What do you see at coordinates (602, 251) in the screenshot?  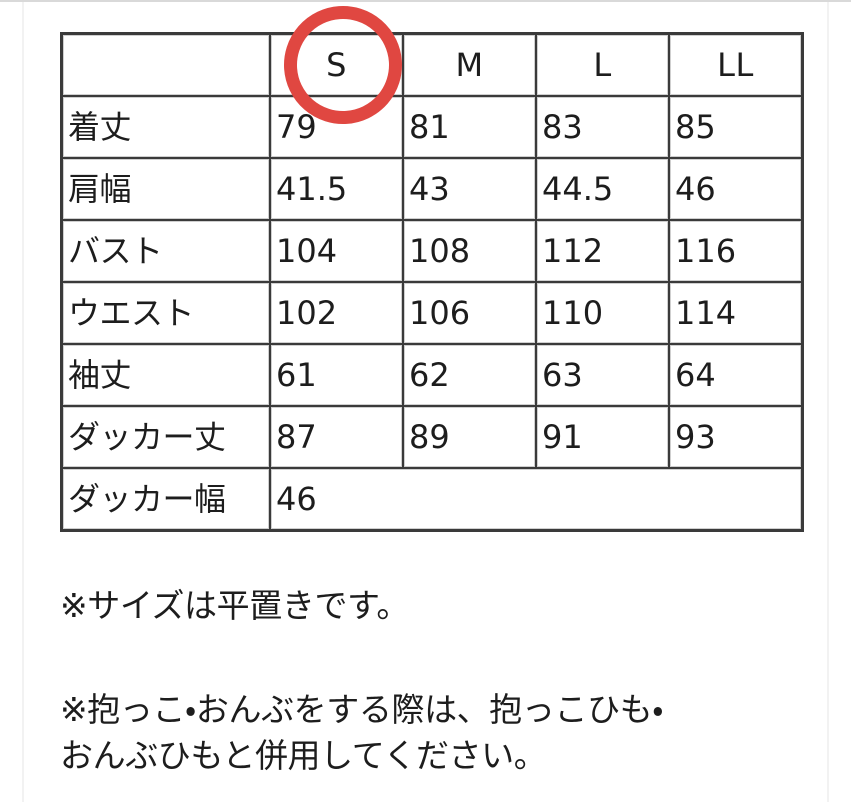 I see `cell-value: 112` at bounding box center [602, 251].